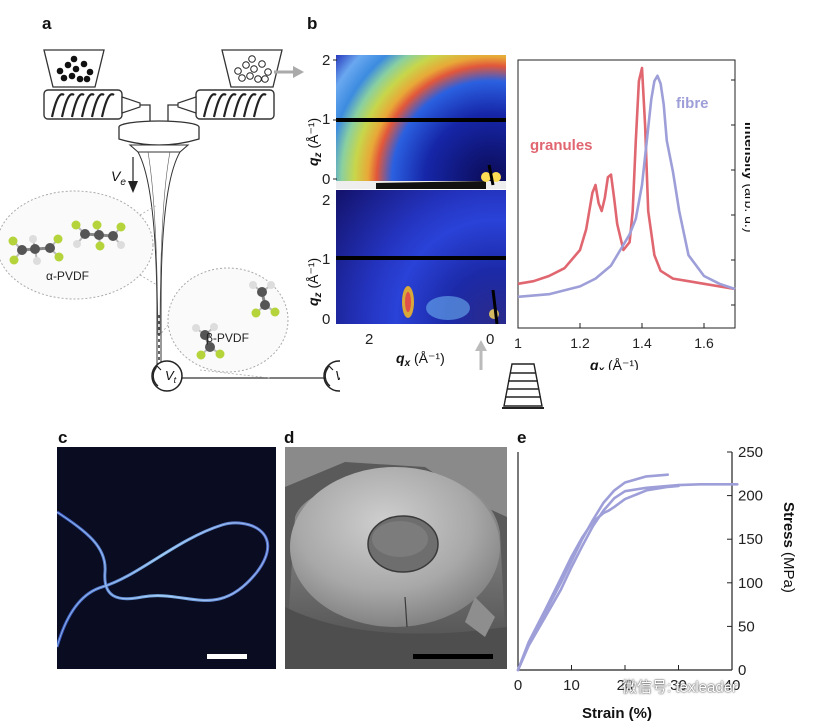 Image resolution: width=829 pixels, height=723 pixels. Describe the element at coordinates (74, 68) in the screenshot. I see `left-hopper` at that location.